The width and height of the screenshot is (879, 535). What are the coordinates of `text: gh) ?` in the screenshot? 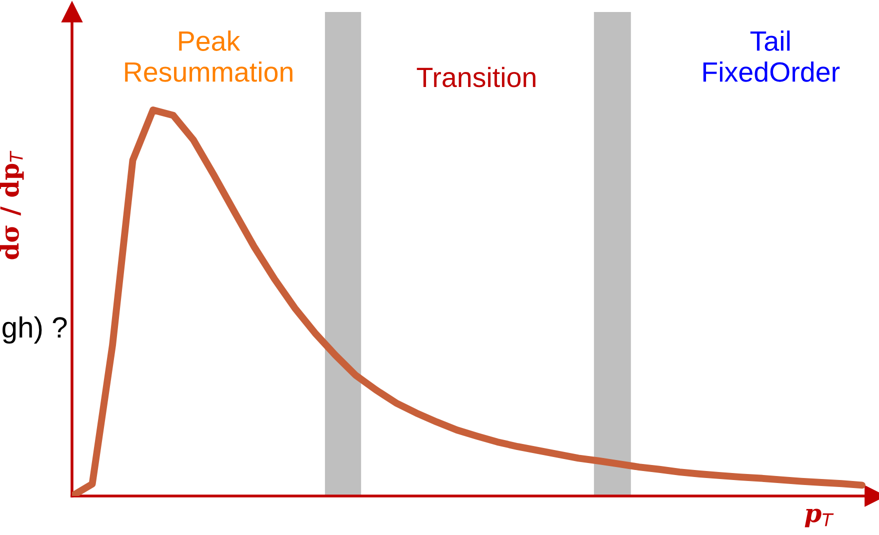 It's located at (34, 330).